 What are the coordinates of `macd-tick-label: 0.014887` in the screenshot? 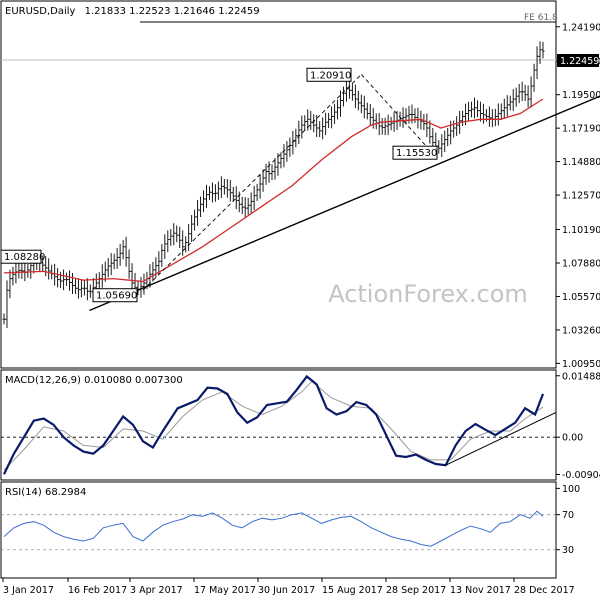 It's located at (581, 376).